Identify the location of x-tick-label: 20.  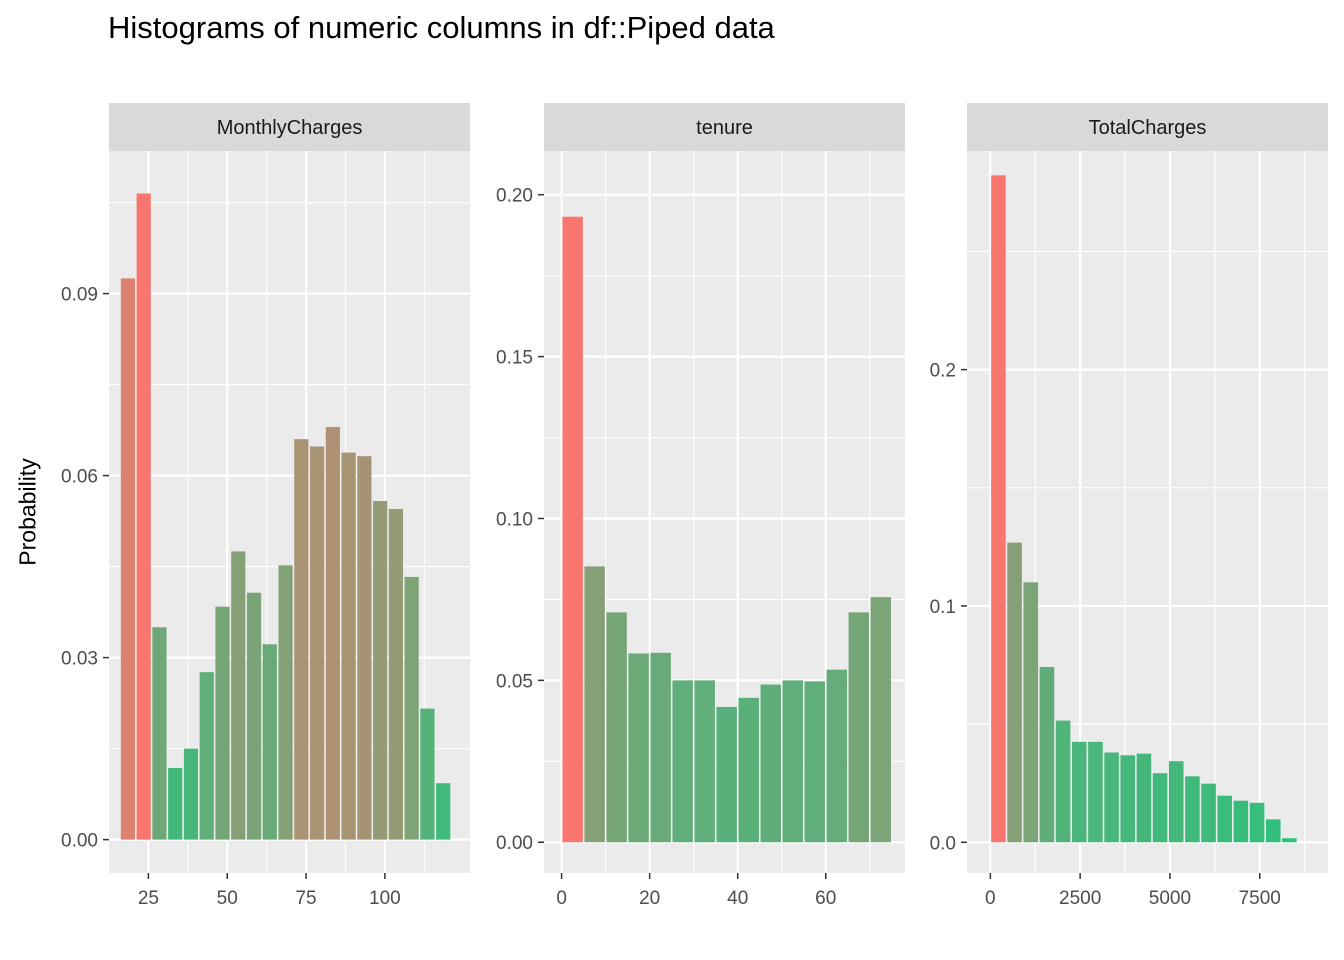
(649, 898).